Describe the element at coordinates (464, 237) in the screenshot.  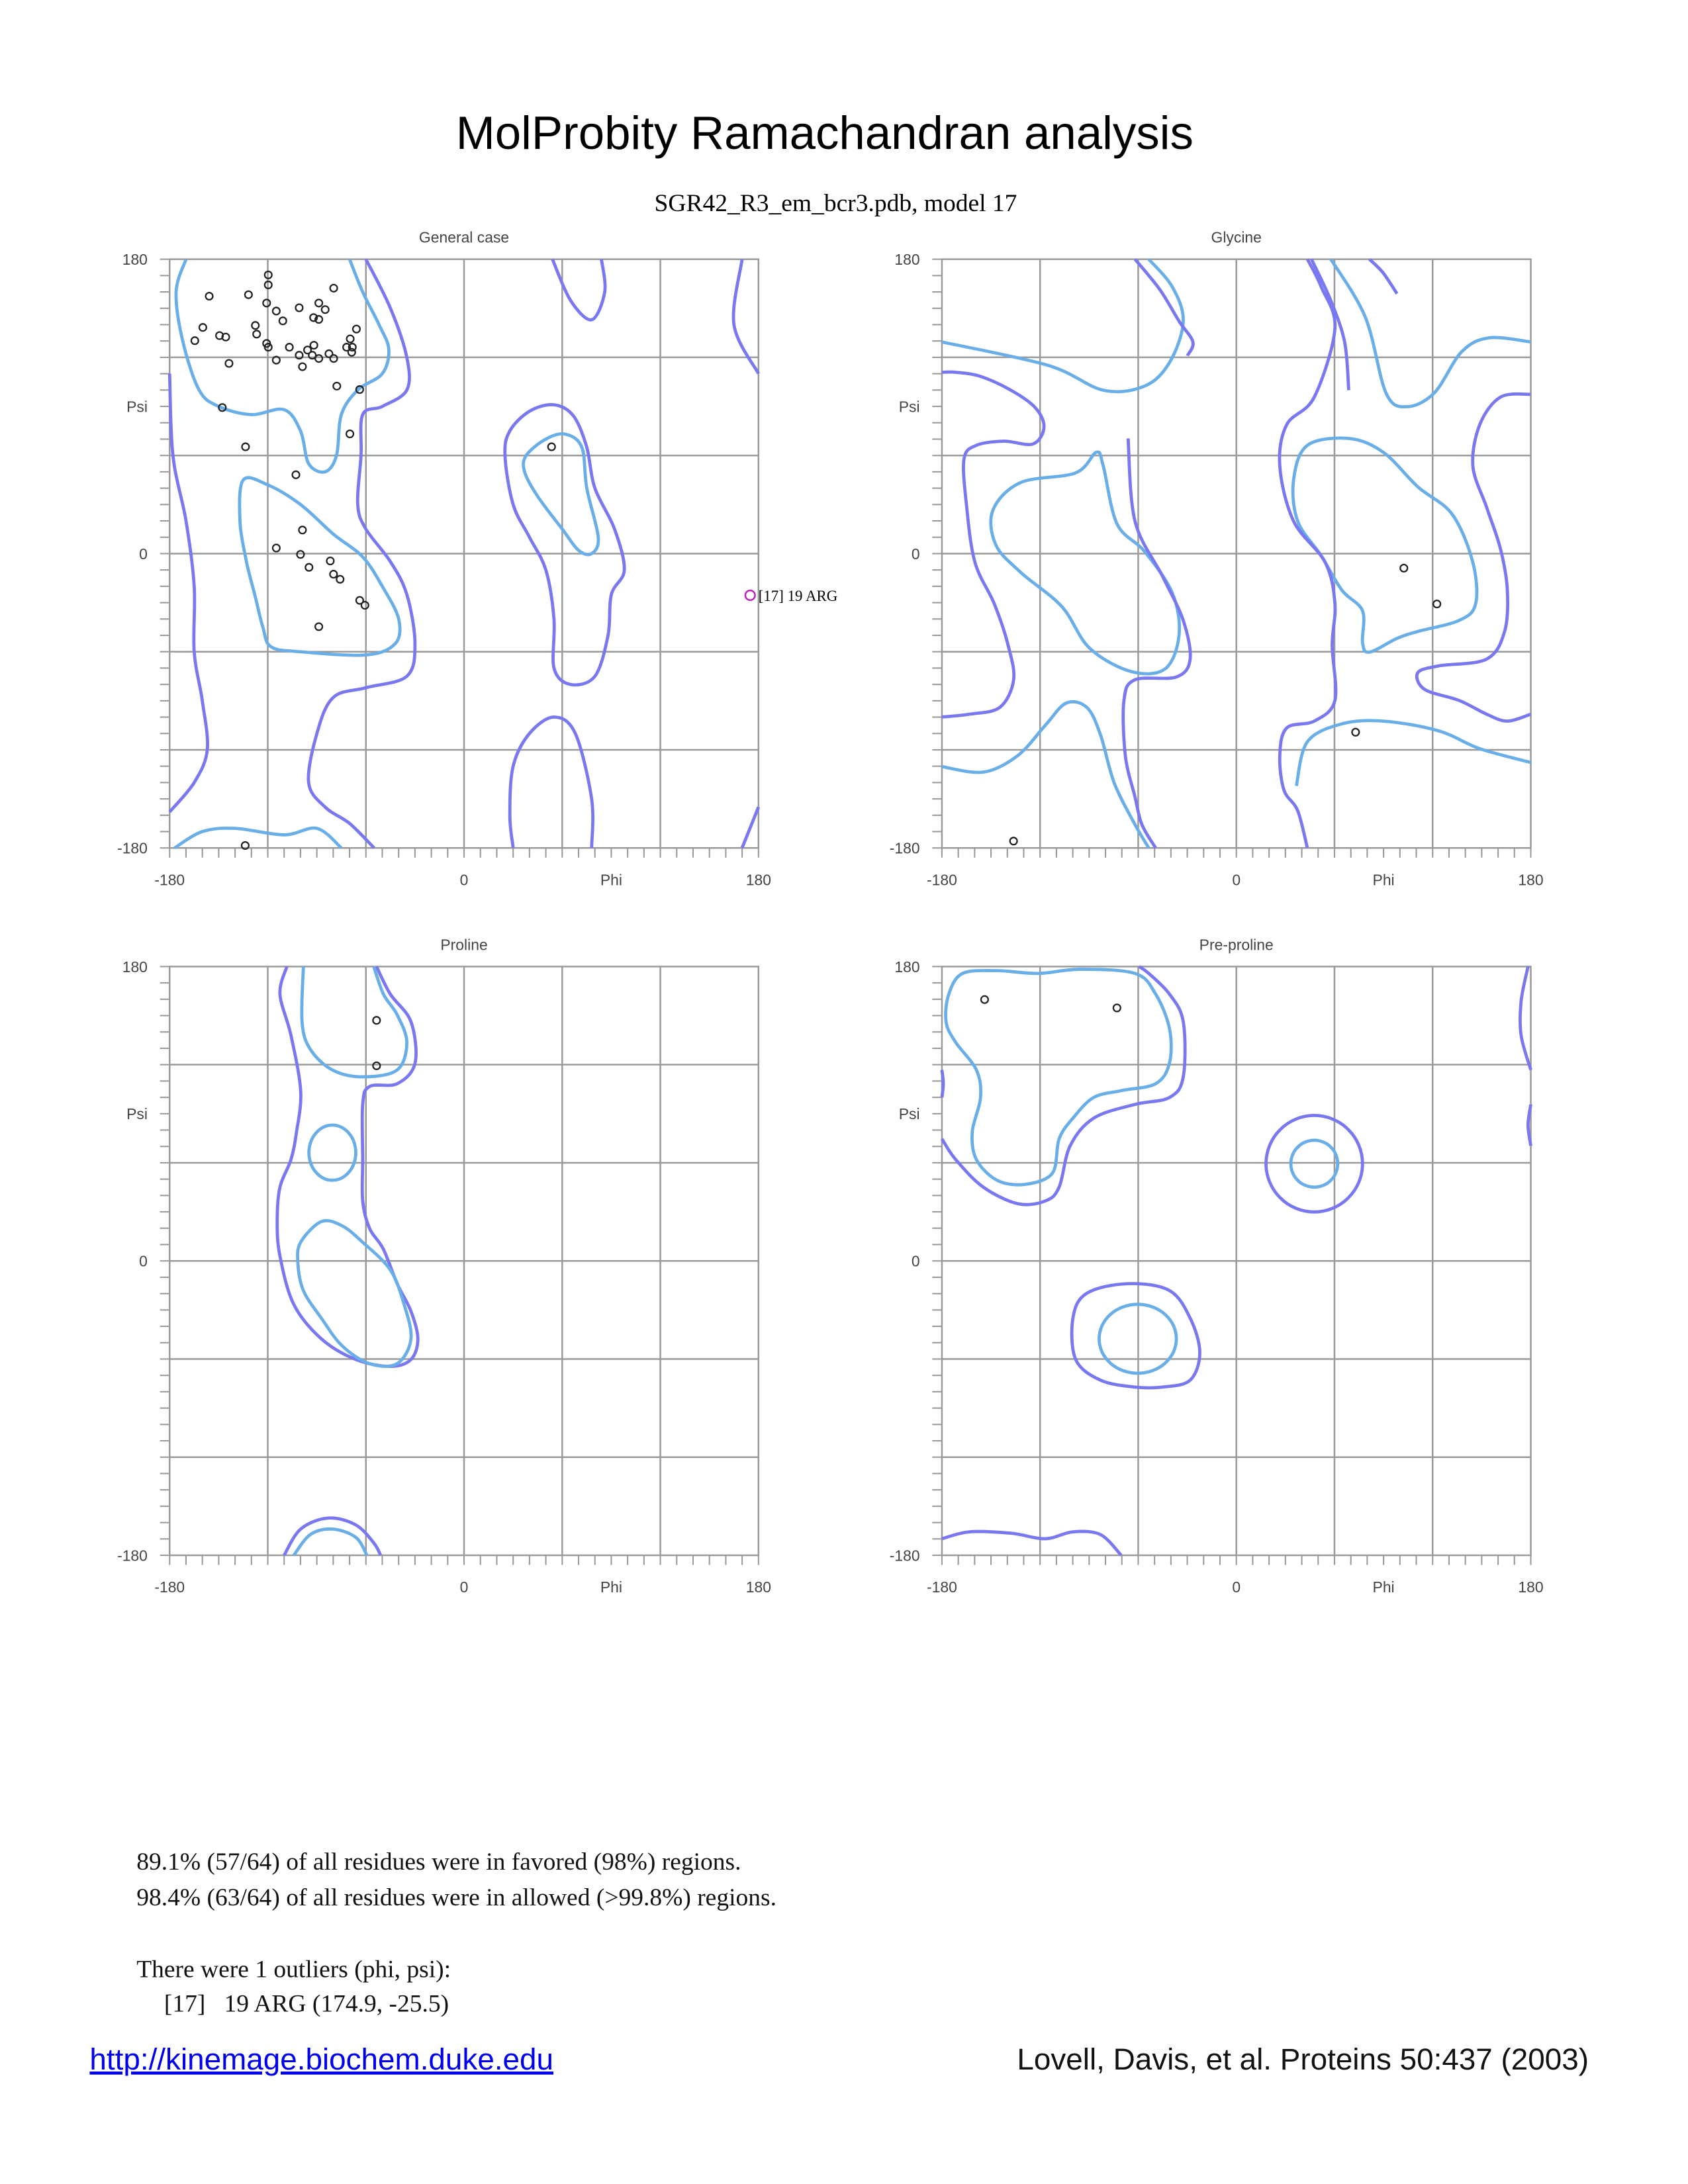
I see `plot-title: General case` at that location.